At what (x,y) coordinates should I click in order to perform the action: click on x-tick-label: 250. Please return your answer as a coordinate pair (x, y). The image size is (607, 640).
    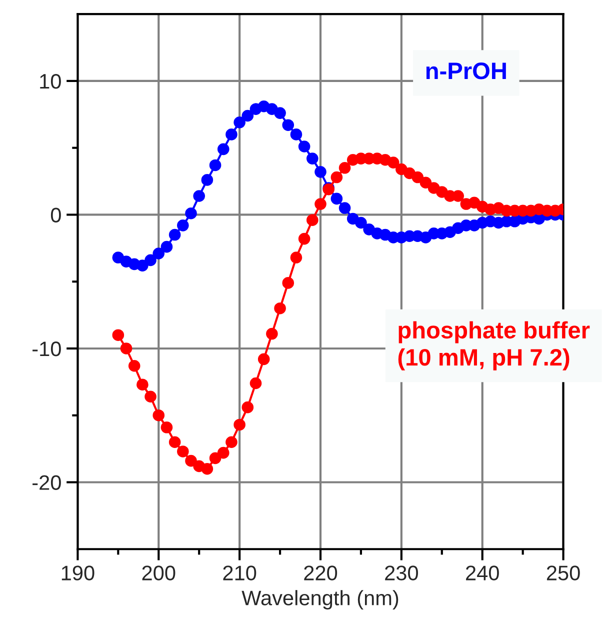
    Looking at the image, I should click on (563, 573).